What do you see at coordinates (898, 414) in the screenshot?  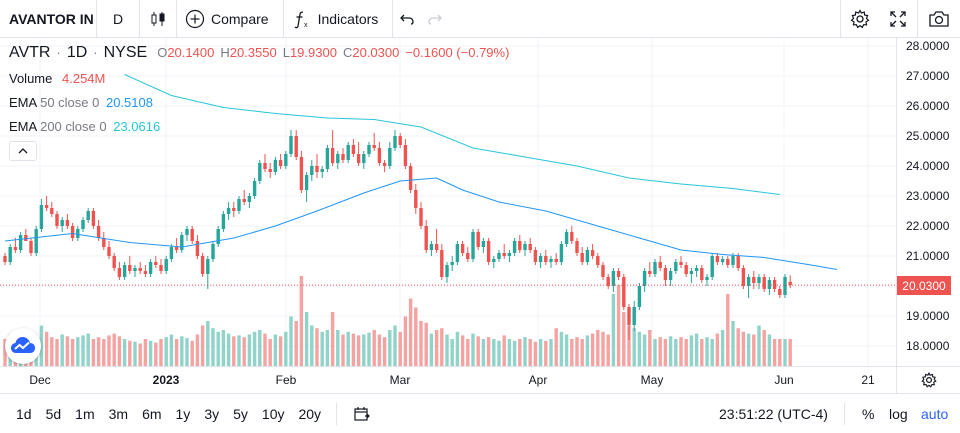 I see `log-scale-toggle: log` at bounding box center [898, 414].